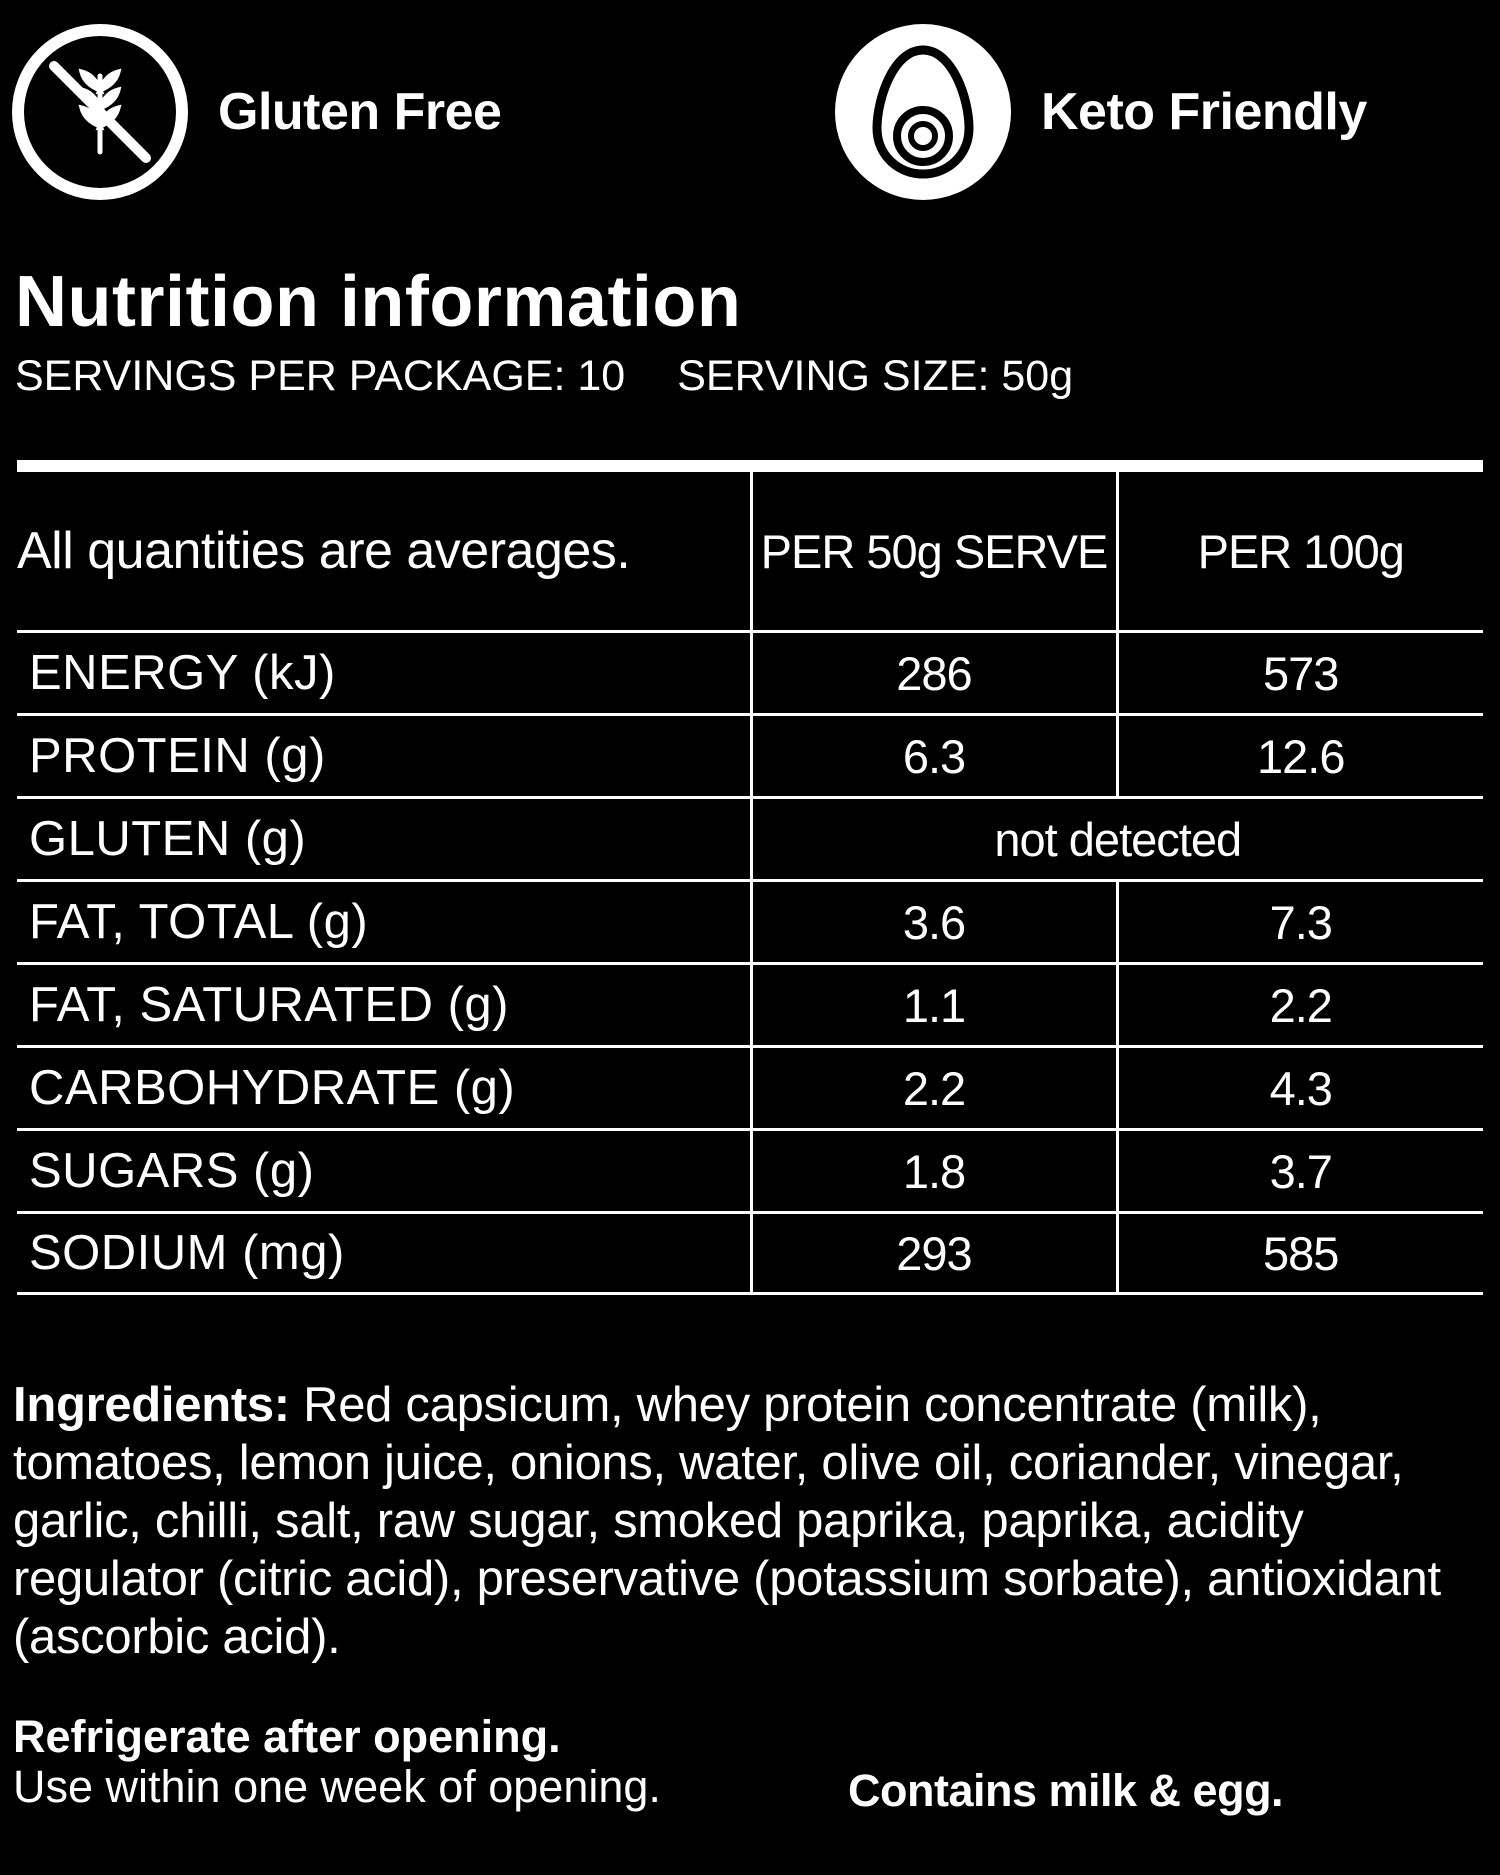 Image resolution: width=1500 pixels, height=1875 pixels. What do you see at coordinates (934, 1005) in the screenshot?
I see `per-serve-value: 1.1` at bounding box center [934, 1005].